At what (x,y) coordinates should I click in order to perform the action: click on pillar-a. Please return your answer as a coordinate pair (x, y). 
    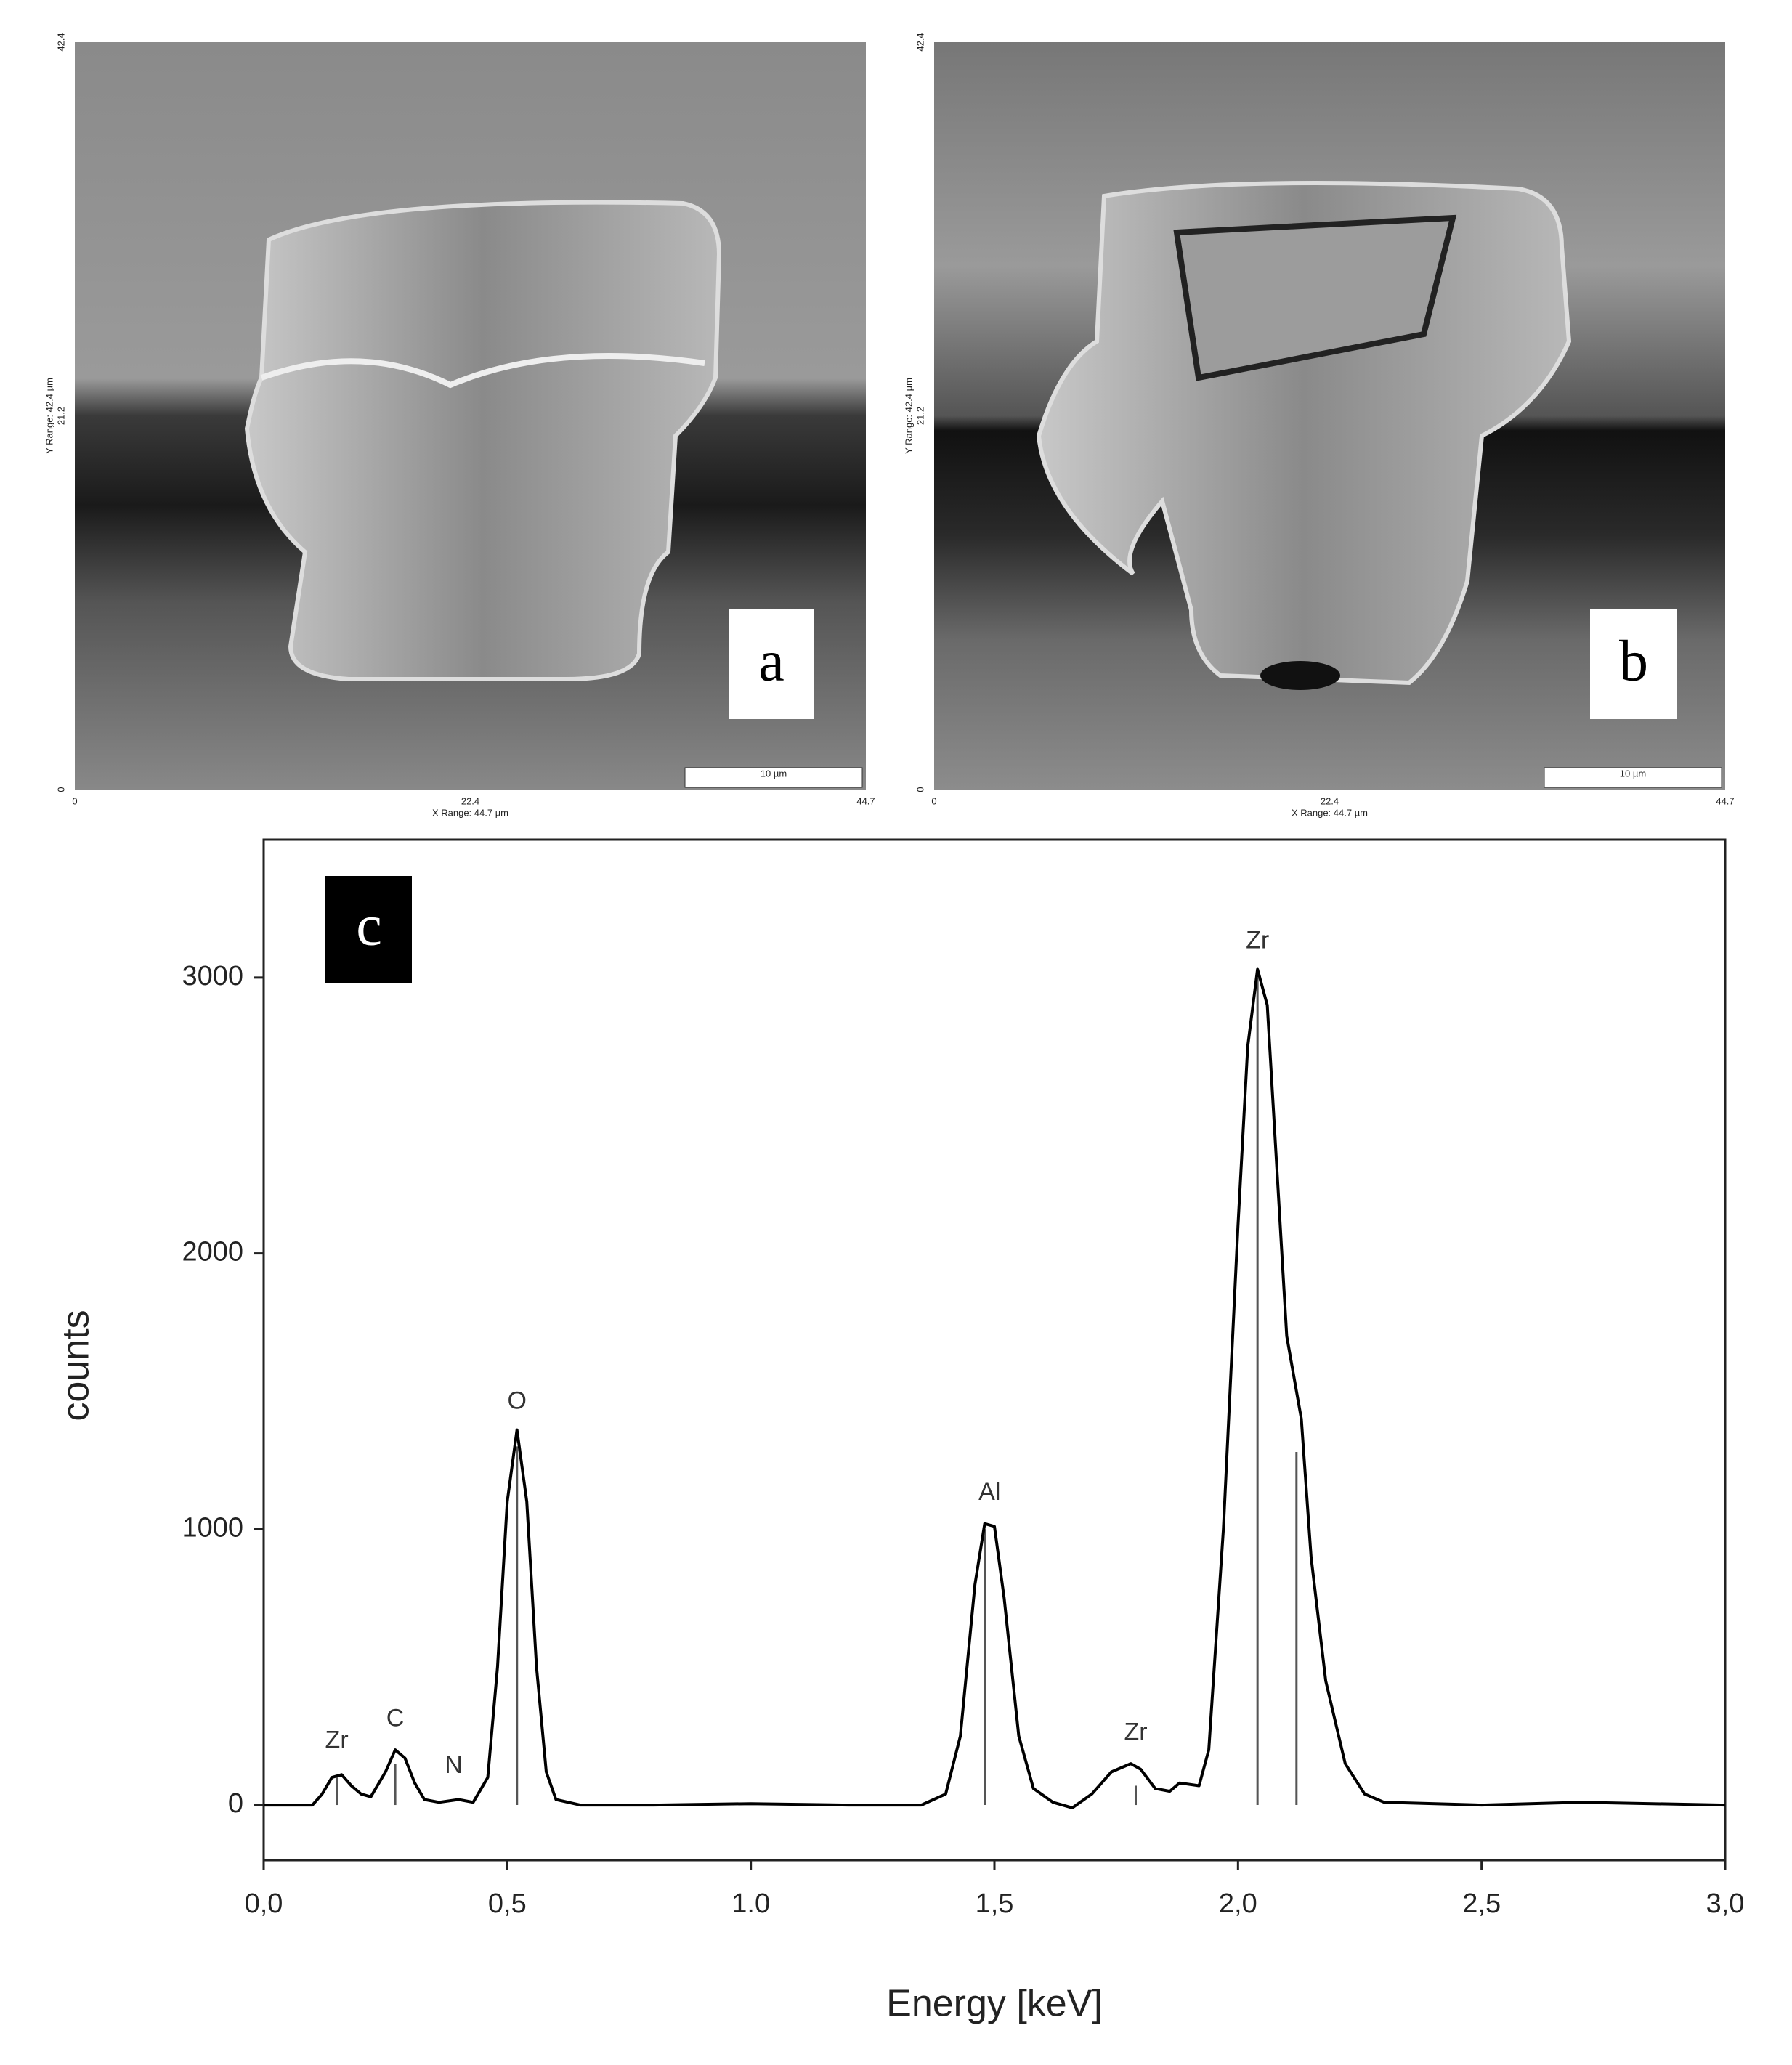
    Looking at the image, I should click on (483, 441).